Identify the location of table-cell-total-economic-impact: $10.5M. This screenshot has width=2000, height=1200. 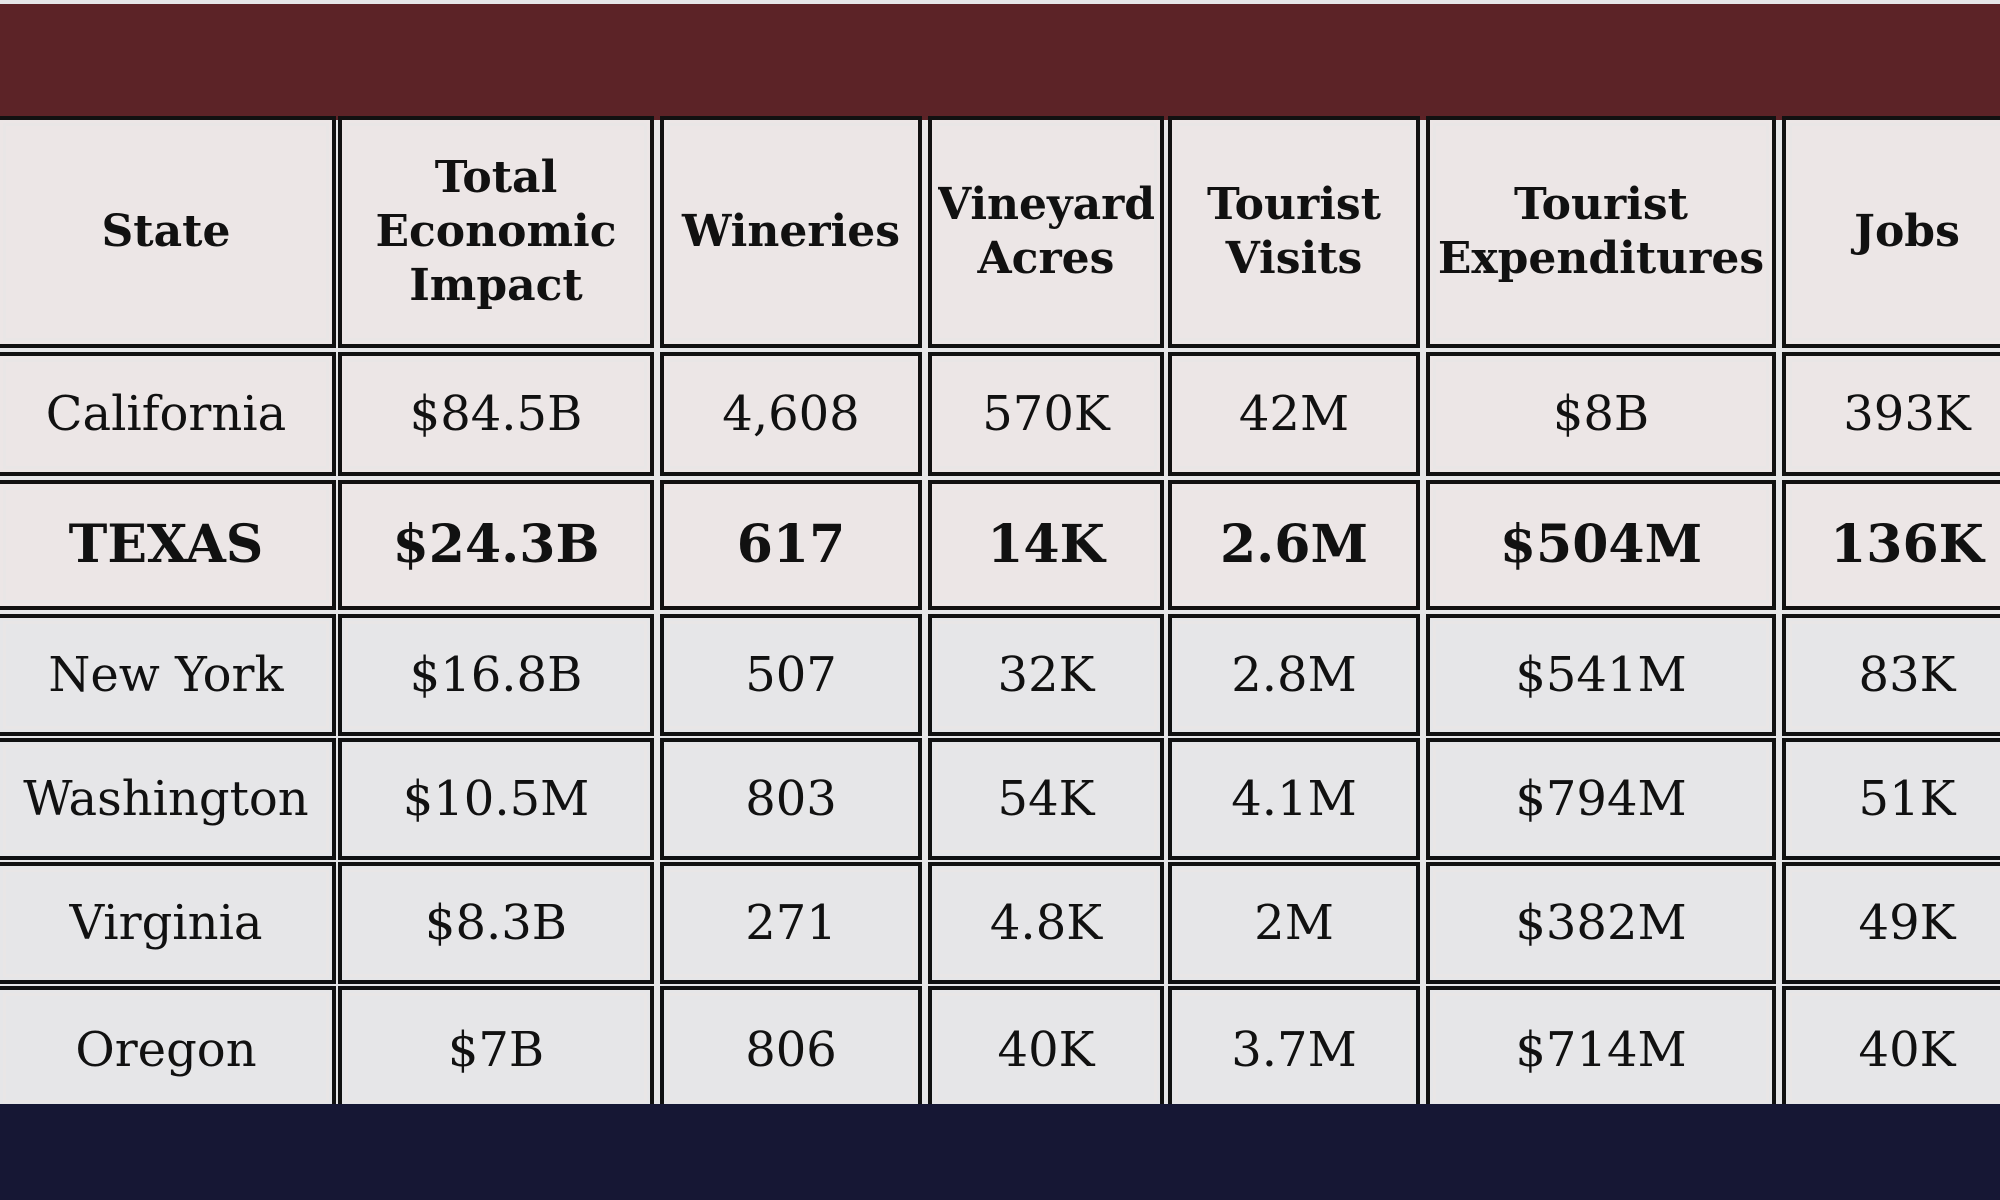
(496, 799).